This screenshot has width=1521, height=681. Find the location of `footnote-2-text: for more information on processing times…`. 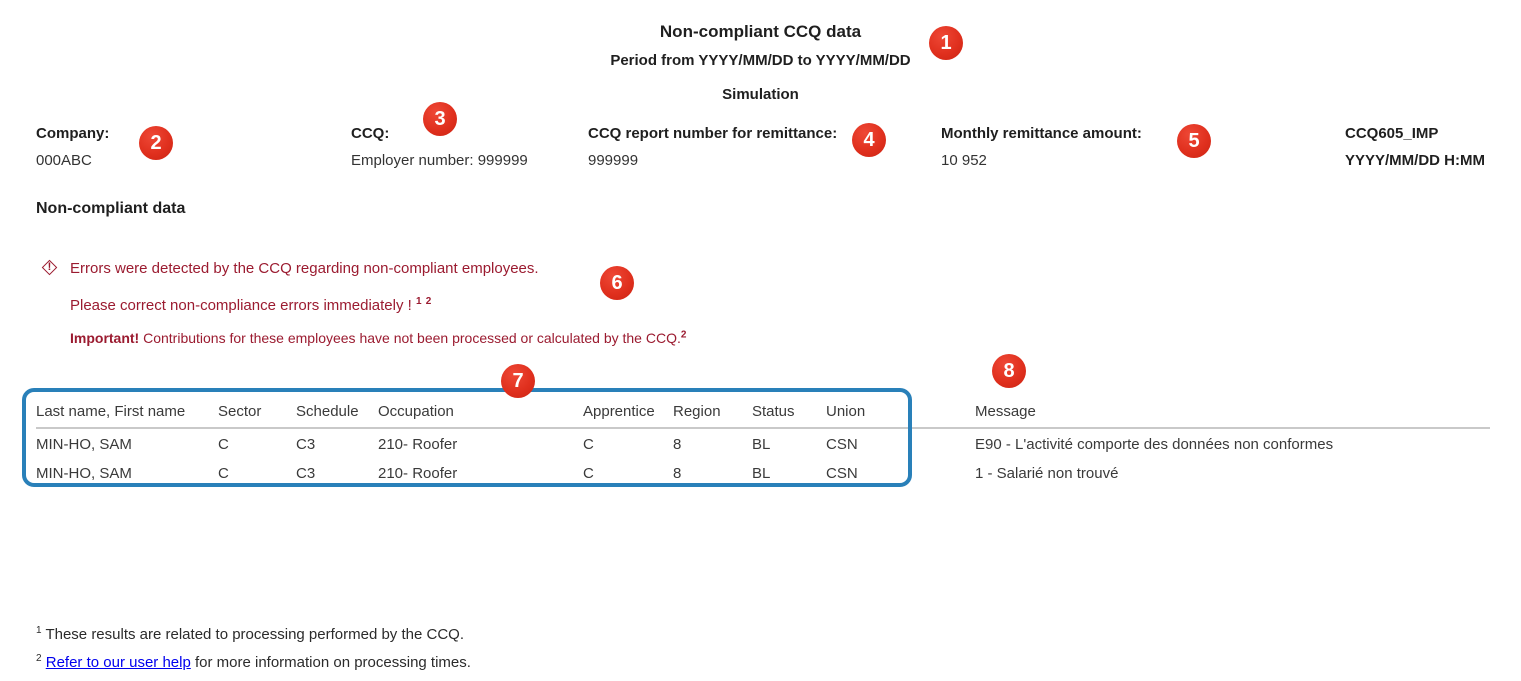

footnote-2-text: for more information on processing times… is located at coordinates (330, 662).